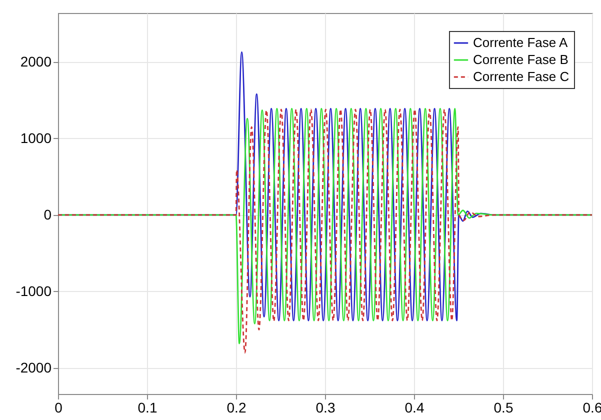  Describe the element at coordinates (521, 76) in the screenshot. I see `legend-label: Corrente Fase C` at that location.